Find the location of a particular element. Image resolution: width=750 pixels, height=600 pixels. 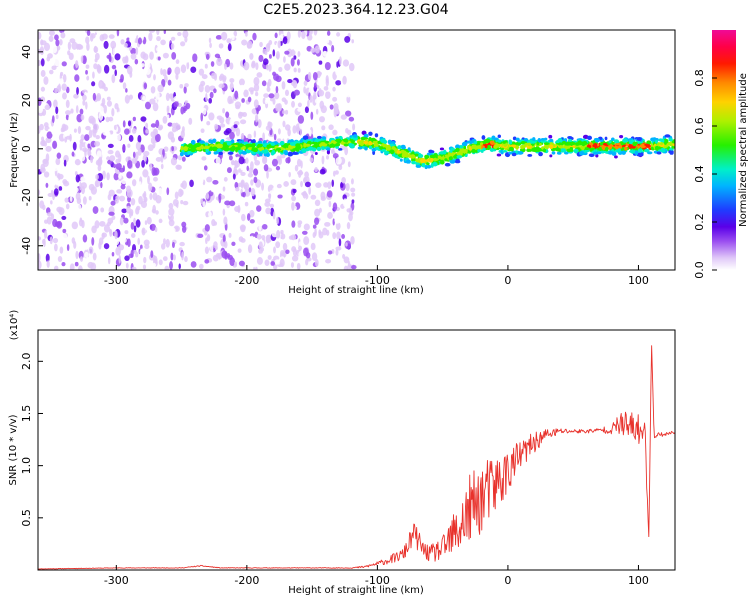

y-tick-label: 0.5 is located at coordinates (26, 518).